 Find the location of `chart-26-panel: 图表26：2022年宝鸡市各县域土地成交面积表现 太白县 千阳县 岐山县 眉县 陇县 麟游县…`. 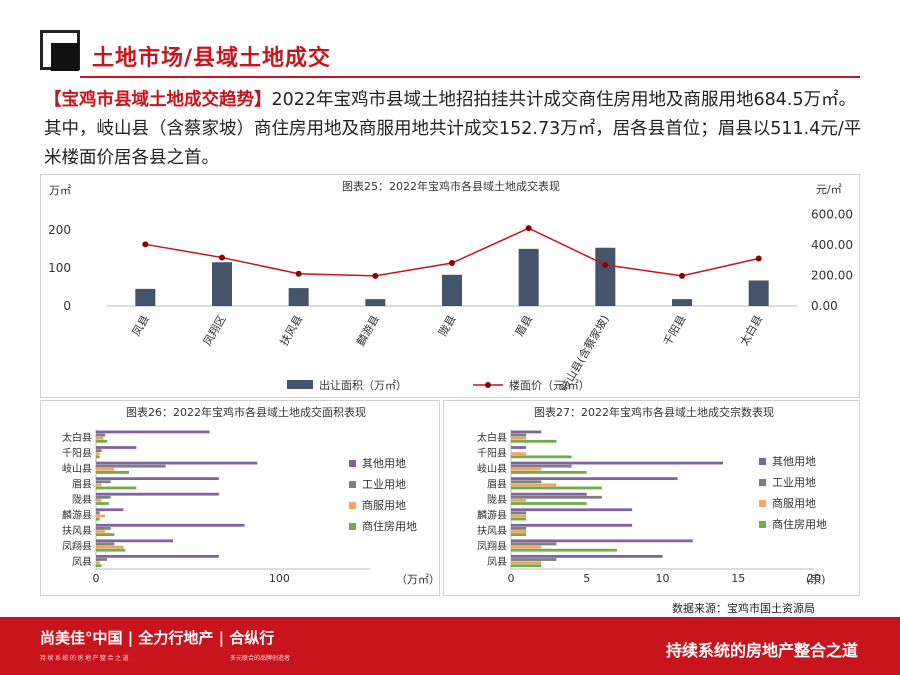

chart-26-panel: 图表26：2022年宝鸡市各县域土地成交面积表现 太白县 千阳县 岐山县 眉县 陇县 麟游县… is located at coordinates (240, 498).